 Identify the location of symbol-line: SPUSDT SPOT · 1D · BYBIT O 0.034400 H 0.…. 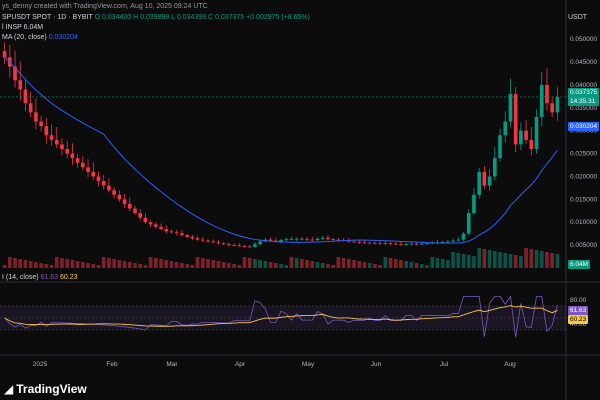
(156, 18).